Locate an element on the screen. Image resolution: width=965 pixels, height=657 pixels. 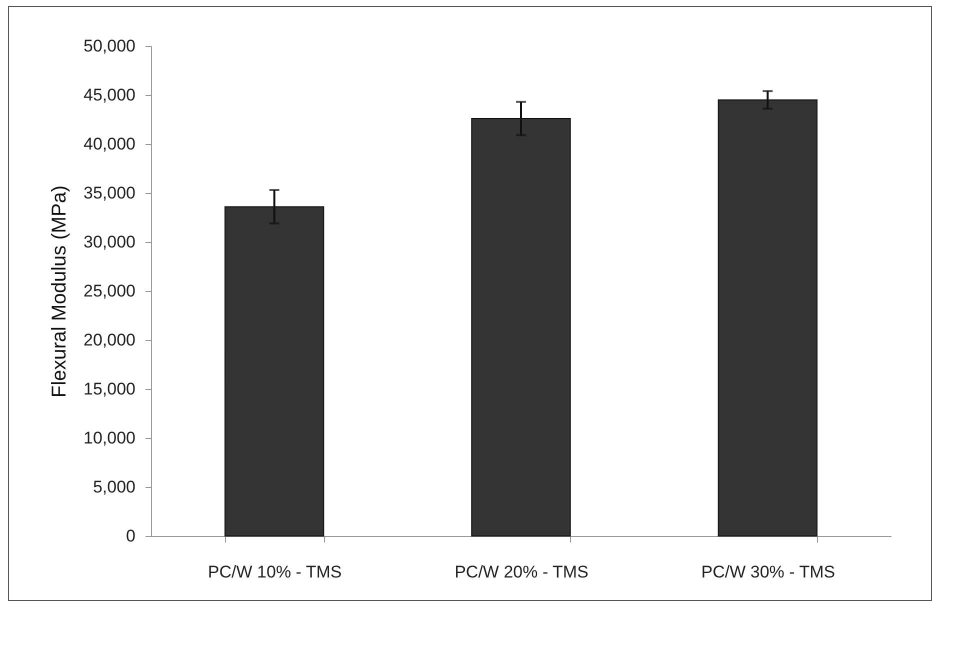
y-tick-label: 40,000 is located at coordinates (110, 144).